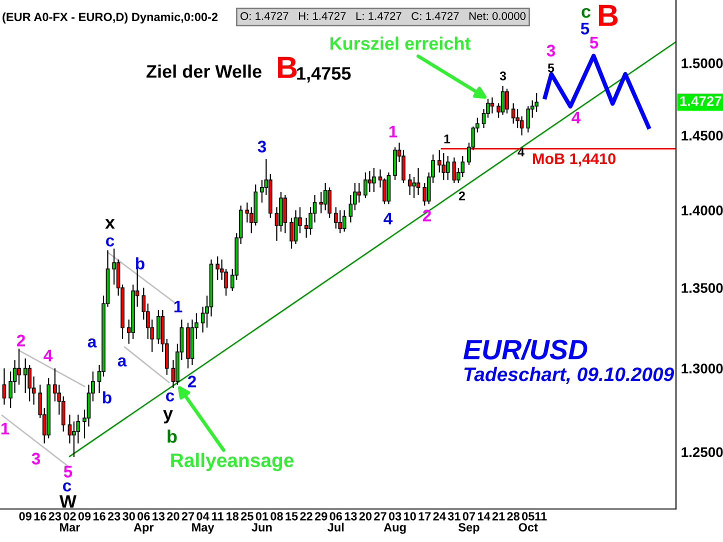  What do you see at coordinates (232, 516) in the screenshot?
I see `x-tick-label: 18` at bounding box center [232, 516].